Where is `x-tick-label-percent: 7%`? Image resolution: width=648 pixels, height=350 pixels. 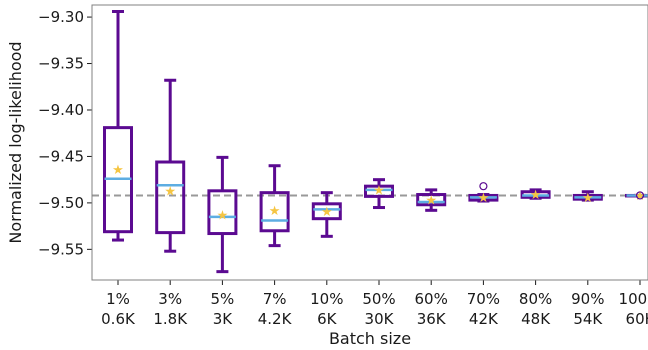 x-tick-label-percent: 7% is located at coordinates (275, 299).